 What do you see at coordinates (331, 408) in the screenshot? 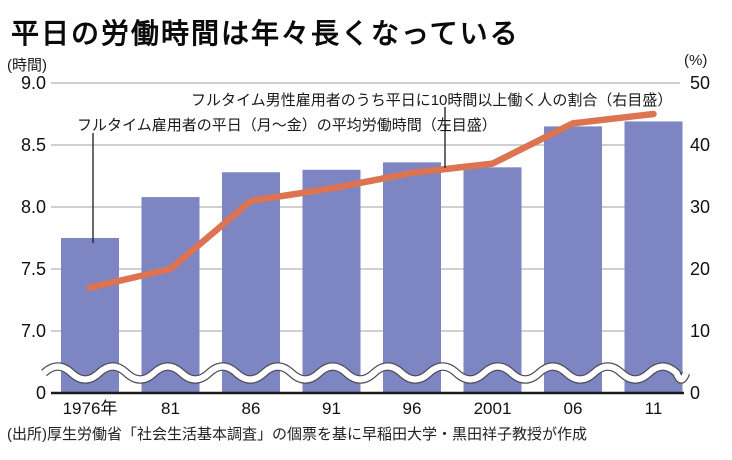
I see `x-axis-label: 91` at bounding box center [331, 408].